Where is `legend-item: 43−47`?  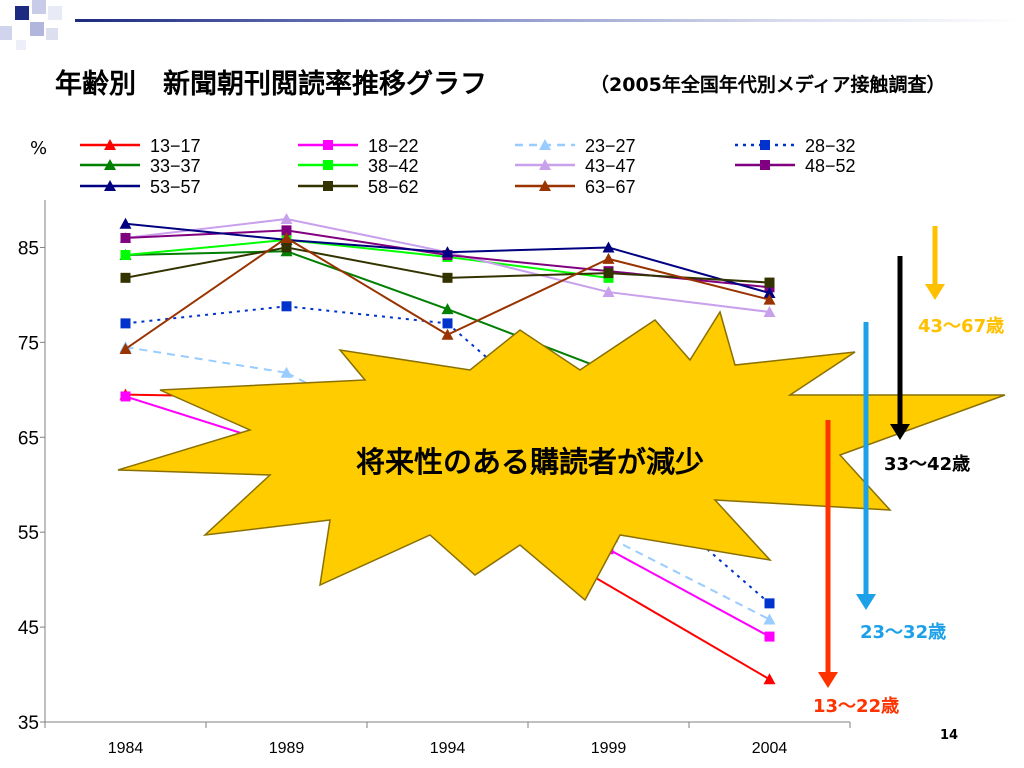 legend-item: 43−47 is located at coordinates (575, 166).